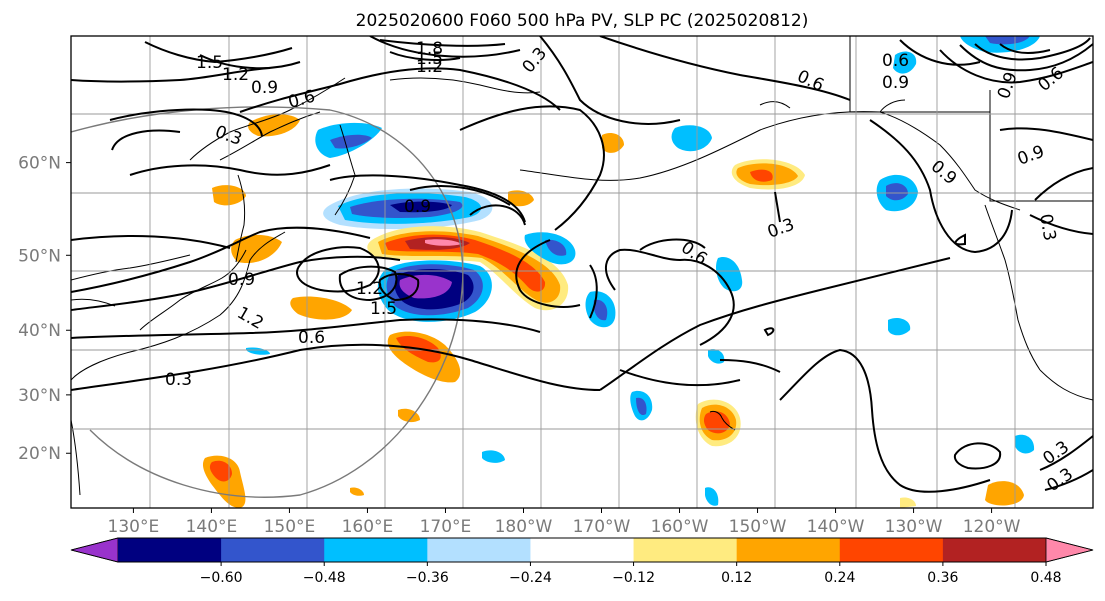  I want to click on colorbar-outline, so click(582, 550).